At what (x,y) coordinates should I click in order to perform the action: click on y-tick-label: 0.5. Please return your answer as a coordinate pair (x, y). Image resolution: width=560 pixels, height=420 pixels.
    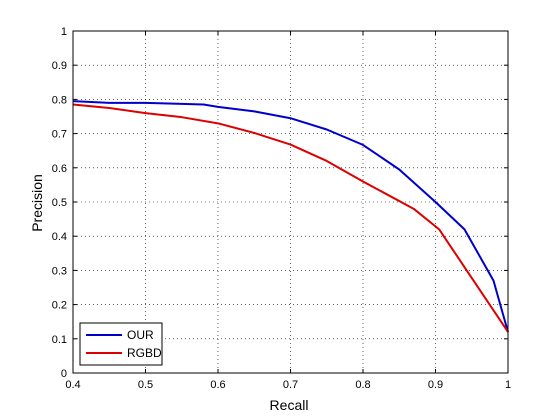
    Looking at the image, I should click on (59, 203).